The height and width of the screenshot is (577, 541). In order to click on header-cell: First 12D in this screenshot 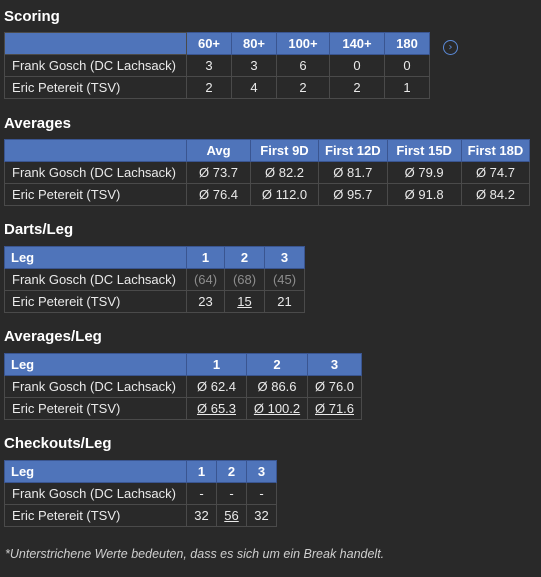, I will do `click(353, 150)`.